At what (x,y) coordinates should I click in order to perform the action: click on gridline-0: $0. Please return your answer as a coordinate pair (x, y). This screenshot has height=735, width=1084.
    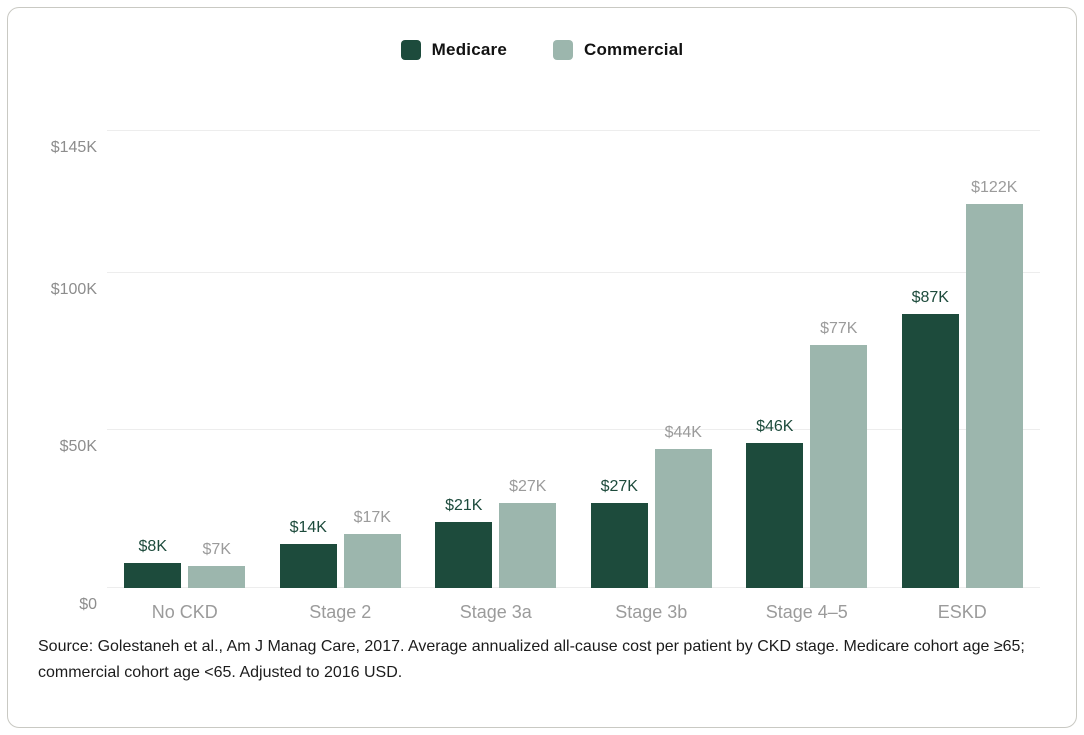
    Looking at the image, I should click on (559, 600).